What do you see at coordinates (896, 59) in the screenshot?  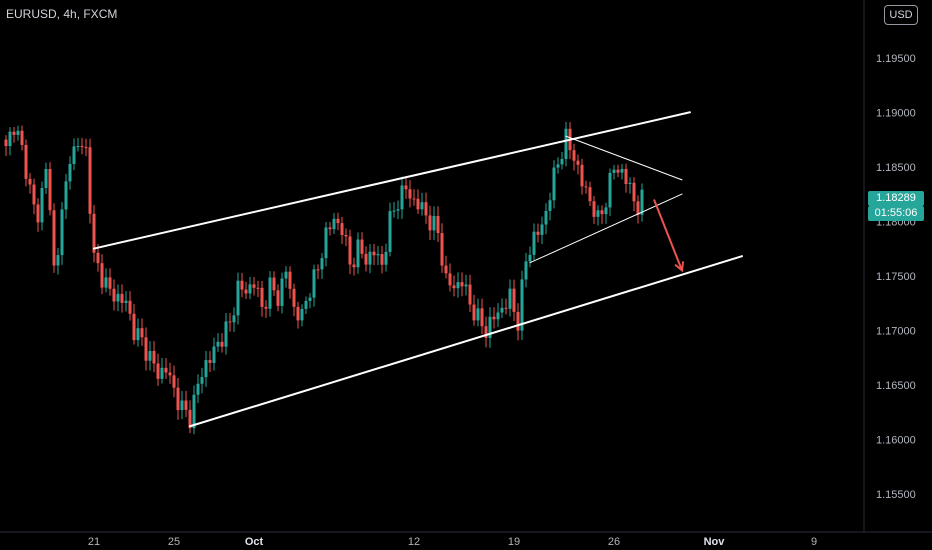 I see `price-tick-label: 1.19500` at bounding box center [896, 59].